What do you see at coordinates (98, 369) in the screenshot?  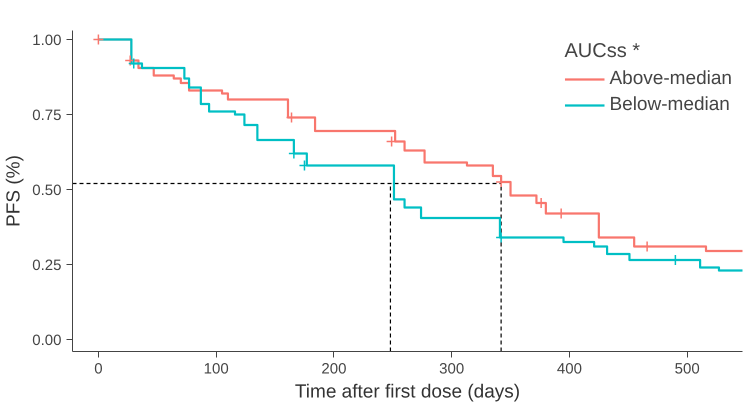 I see `x-tick-label: 0` at bounding box center [98, 369].